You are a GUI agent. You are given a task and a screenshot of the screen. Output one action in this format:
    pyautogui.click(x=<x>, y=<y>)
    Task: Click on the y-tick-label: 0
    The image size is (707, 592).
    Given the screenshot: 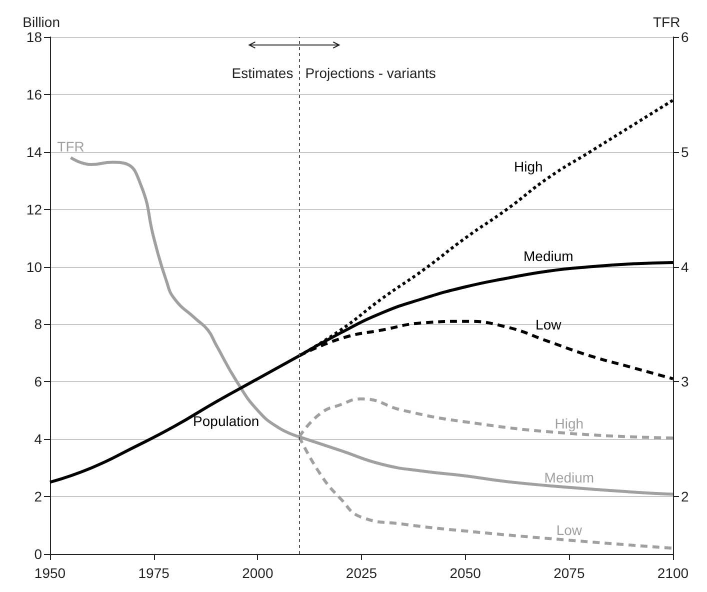 What is the action you would take?
    pyautogui.click(x=38, y=554)
    